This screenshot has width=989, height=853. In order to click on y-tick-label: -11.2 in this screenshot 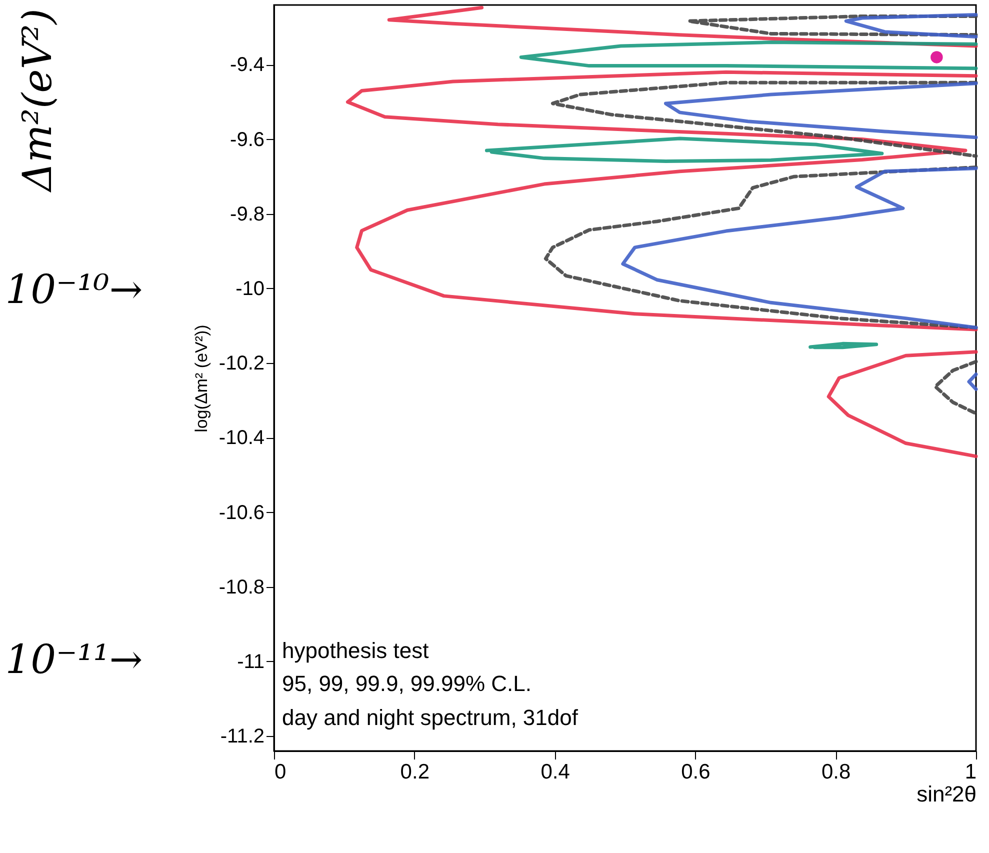, I will do `click(242, 737)`.